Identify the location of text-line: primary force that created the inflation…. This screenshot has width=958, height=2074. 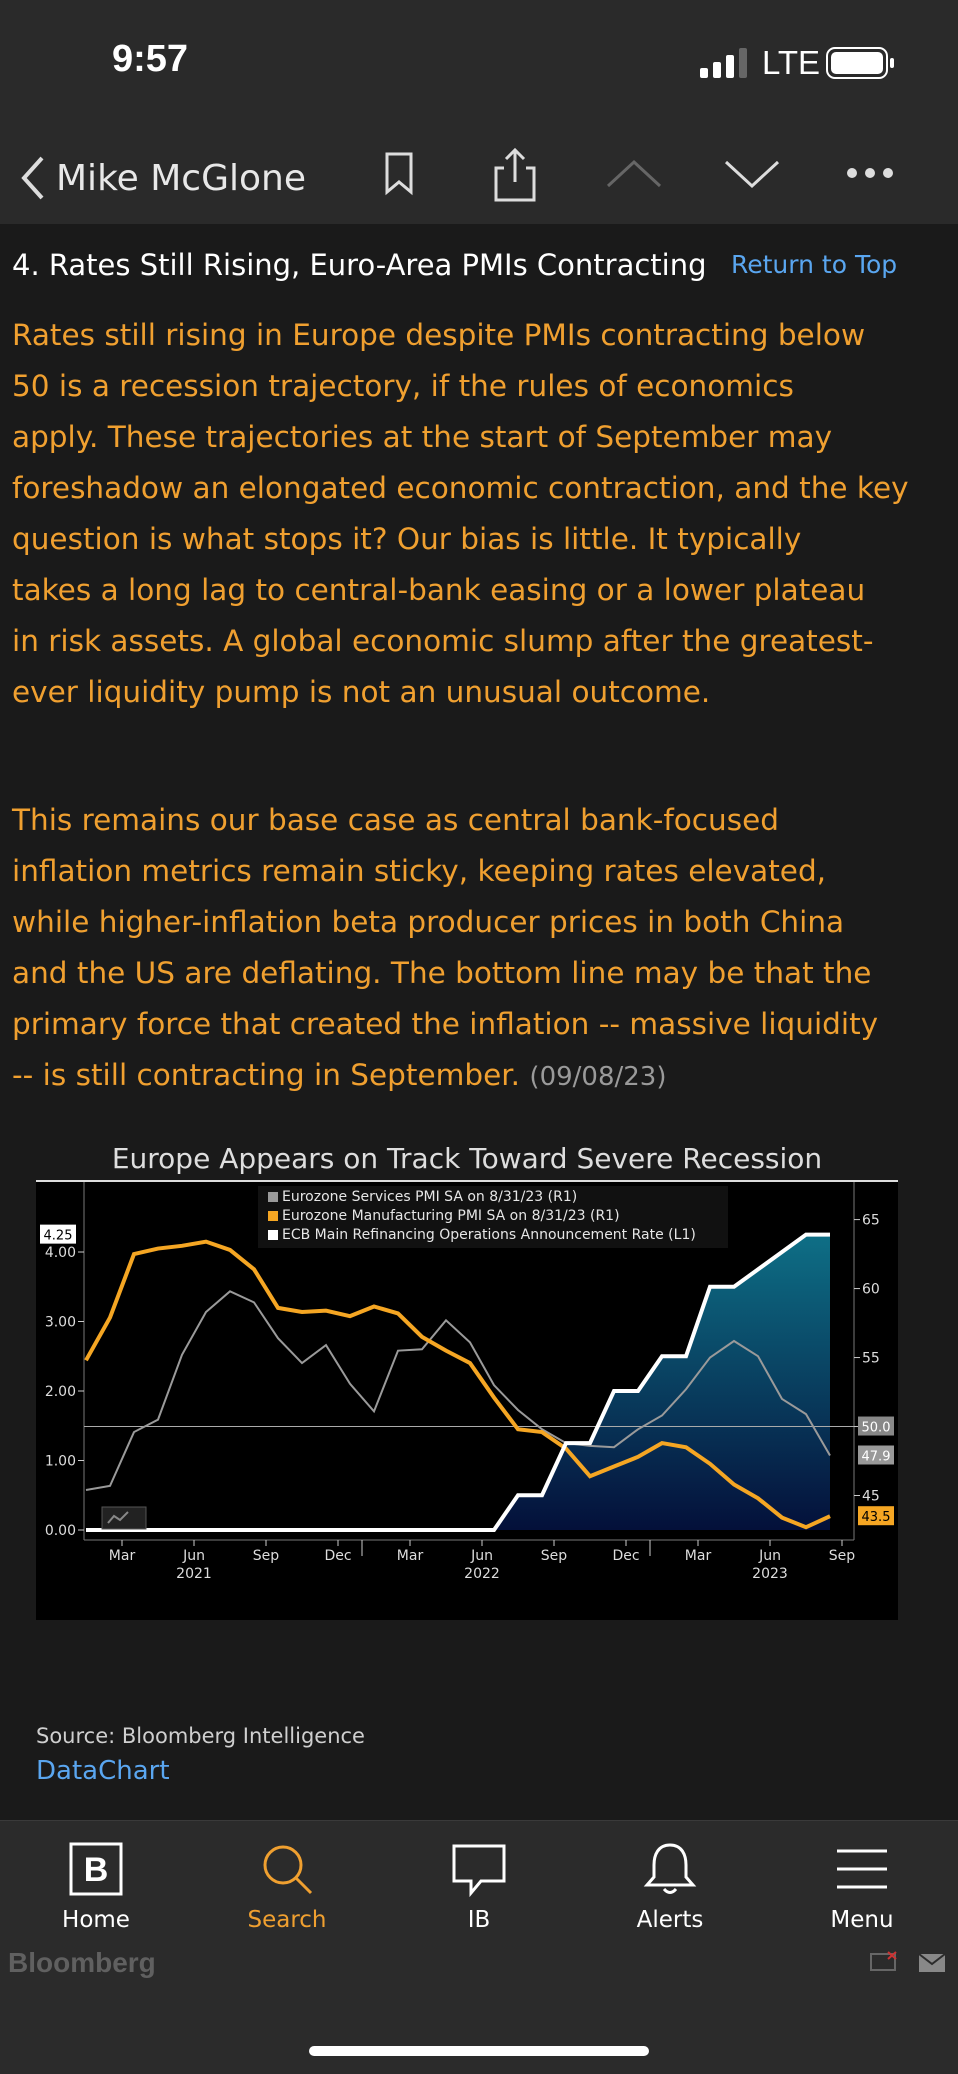
(445, 1024).